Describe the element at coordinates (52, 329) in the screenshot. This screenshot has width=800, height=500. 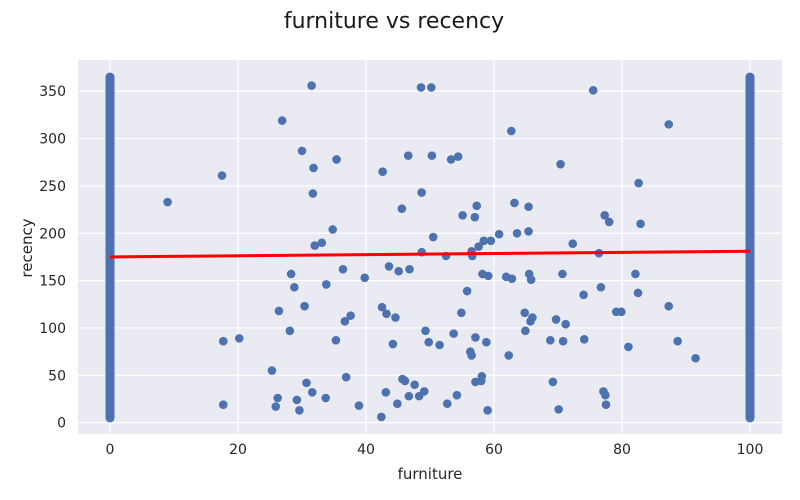
I see `y-tick-label: 100` at that location.